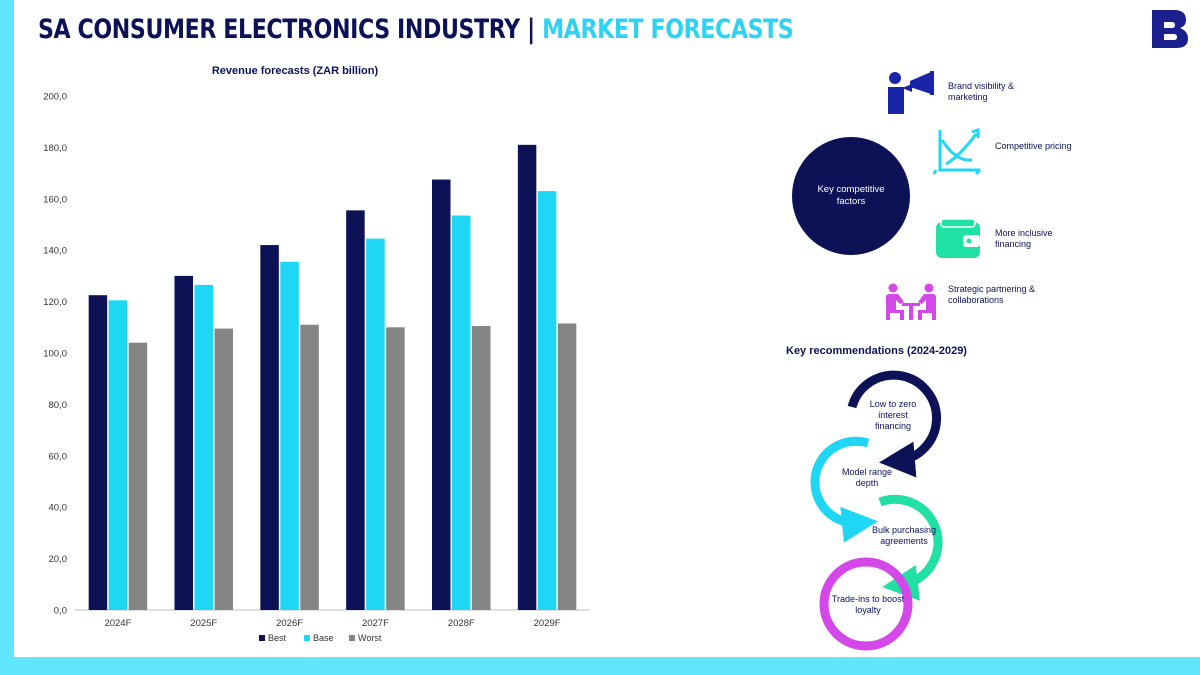 This screenshot has width=1200, height=675. I want to click on bar-worst-2025F, so click(223, 469).